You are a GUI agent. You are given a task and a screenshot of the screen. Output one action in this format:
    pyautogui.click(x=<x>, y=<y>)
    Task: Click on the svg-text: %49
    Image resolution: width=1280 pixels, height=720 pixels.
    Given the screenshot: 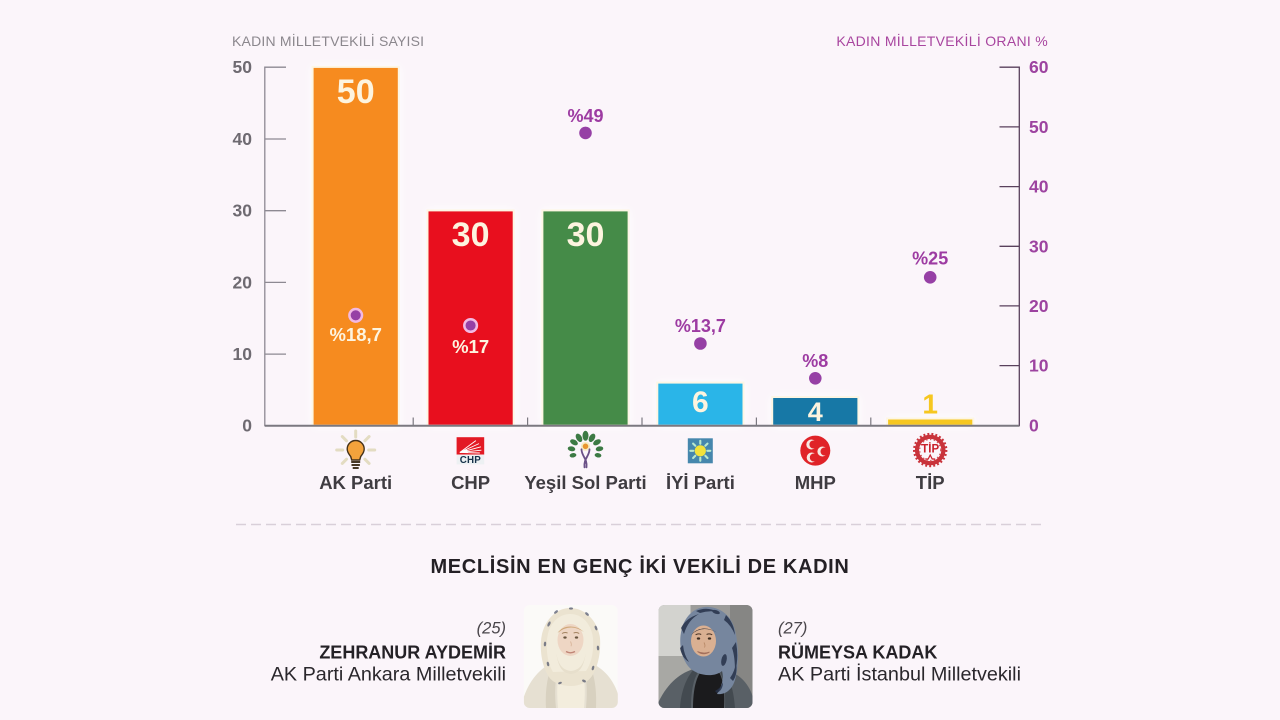 What is the action you would take?
    pyautogui.click(x=585, y=116)
    